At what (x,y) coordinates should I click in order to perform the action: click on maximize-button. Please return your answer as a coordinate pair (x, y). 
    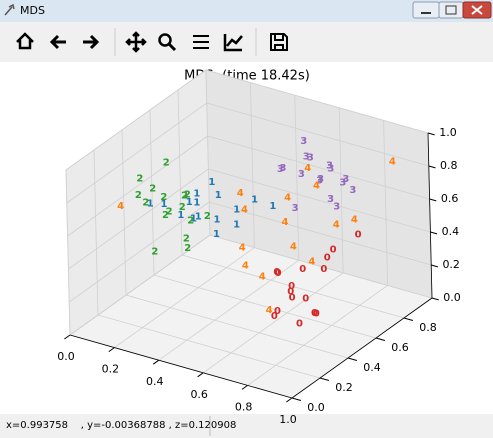
    Looking at the image, I should click on (451, 10).